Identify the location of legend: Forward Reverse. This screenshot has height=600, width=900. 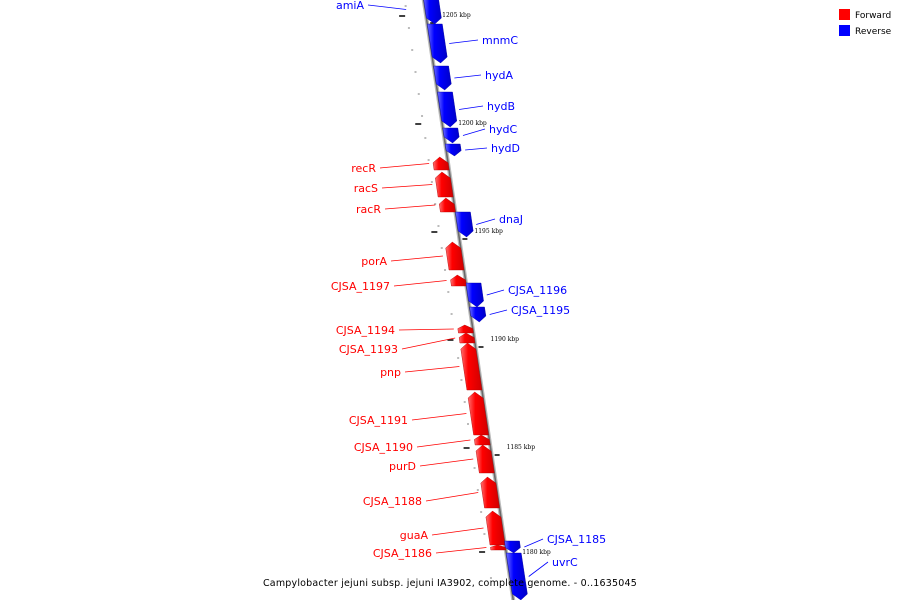
(865, 23).